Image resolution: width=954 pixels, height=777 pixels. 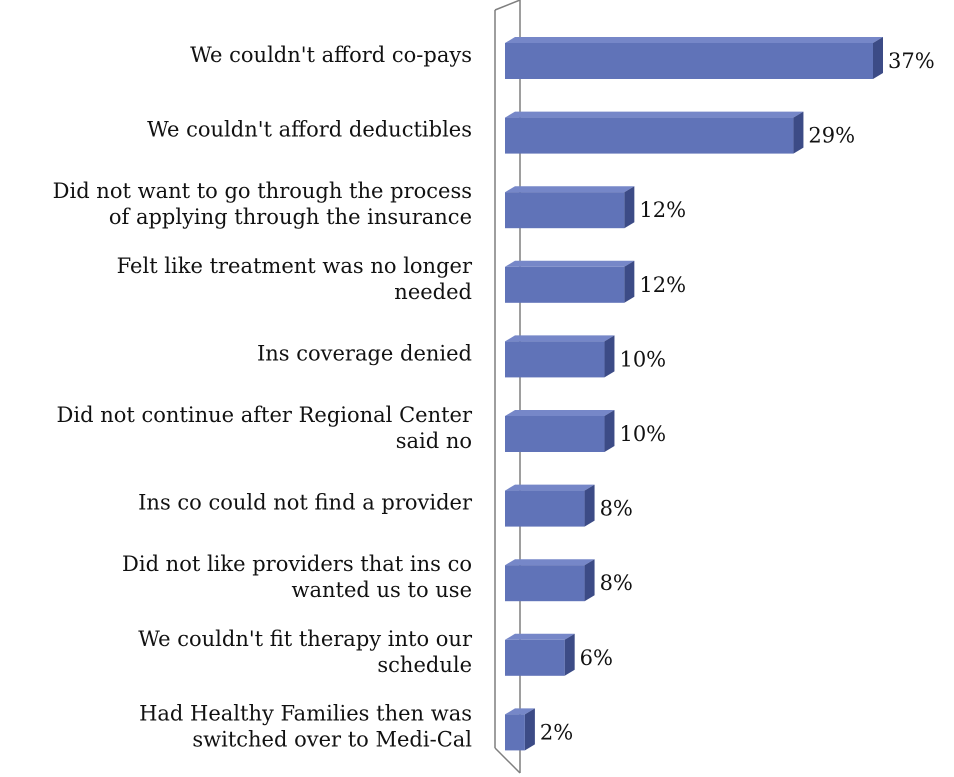 What do you see at coordinates (433, 292) in the screenshot?
I see `category-label-line: needed` at bounding box center [433, 292].